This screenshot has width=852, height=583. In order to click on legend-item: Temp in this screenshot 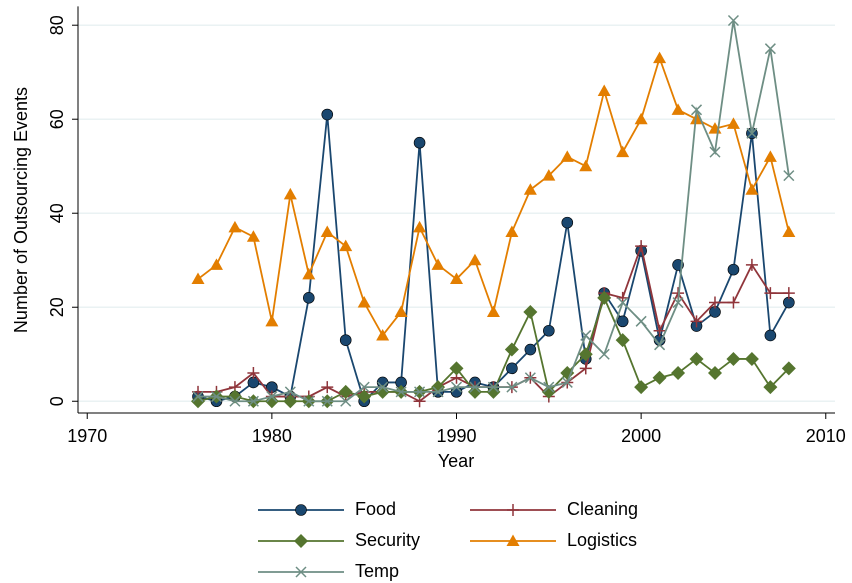, I will do `click(328, 571)`.